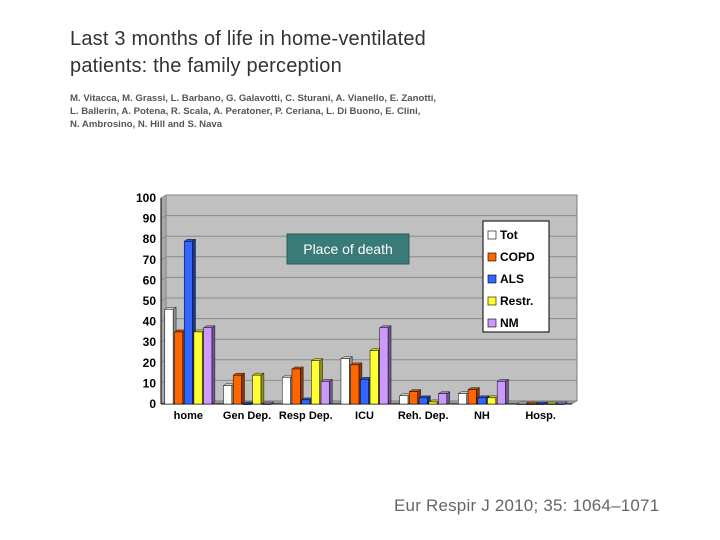 This screenshot has height=540, width=720. I want to click on y-tick-label: 100, so click(146, 198).